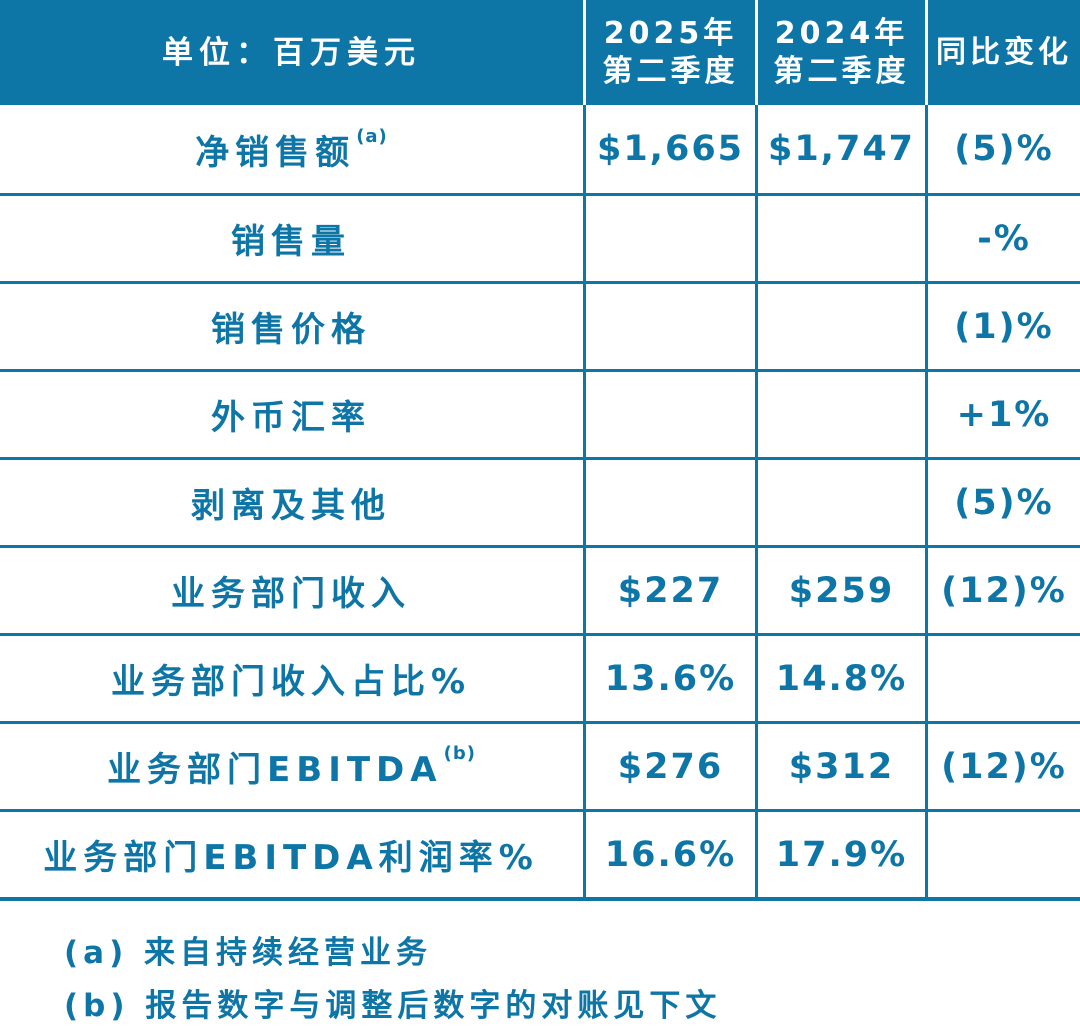 This screenshot has height=1036, width=1080. Describe the element at coordinates (291, 330) in the screenshot. I see `row-label-text: 销售价格` at that location.